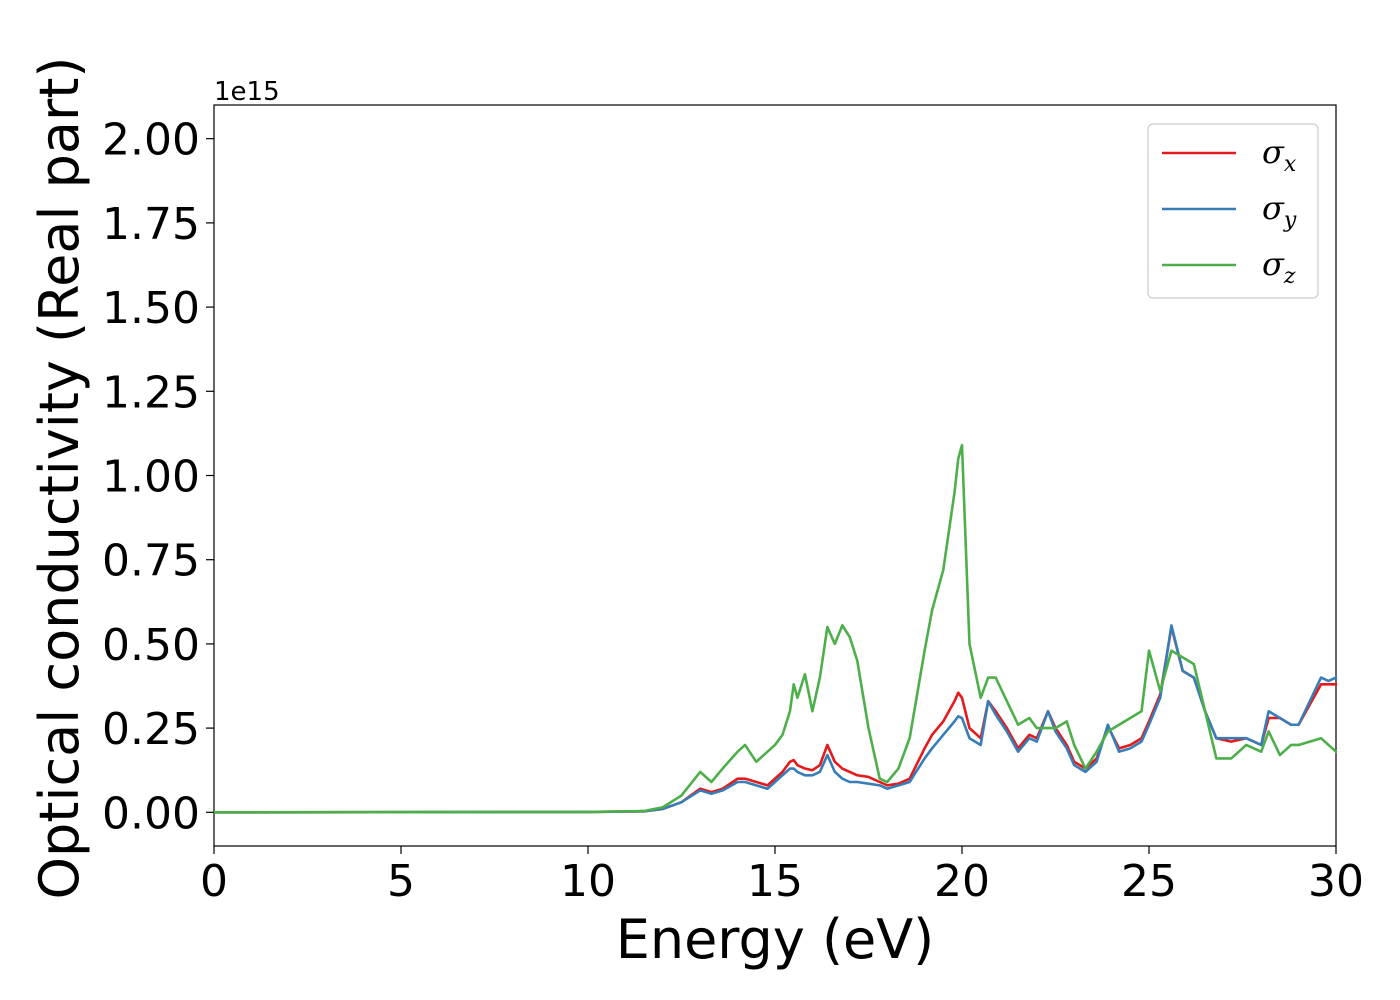 Image resolution: width=1400 pixels, height=1000 pixels. I want to click on y-tick-label: 1.50, so click(151, 308).